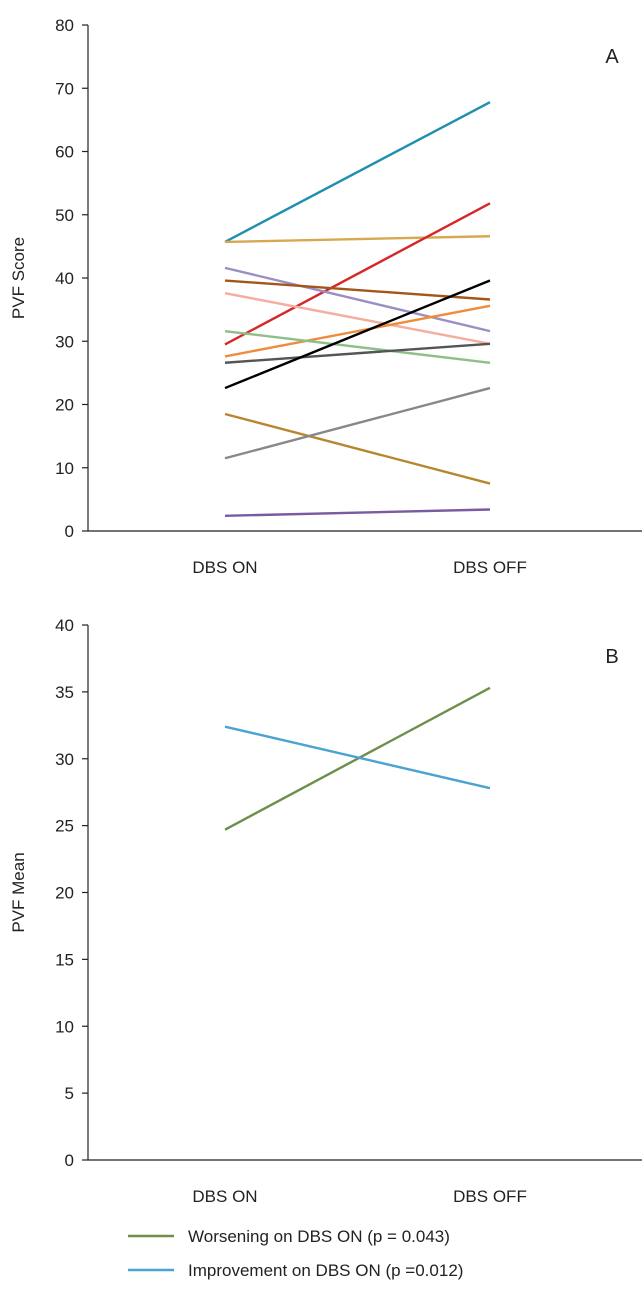 The height and width of the screenshot is (1293, 642). Describe the element at coordinates (325, 1270) in the screenshot. I see `legend-label: Improvement on DBS ON (p =0.012)` at that location.